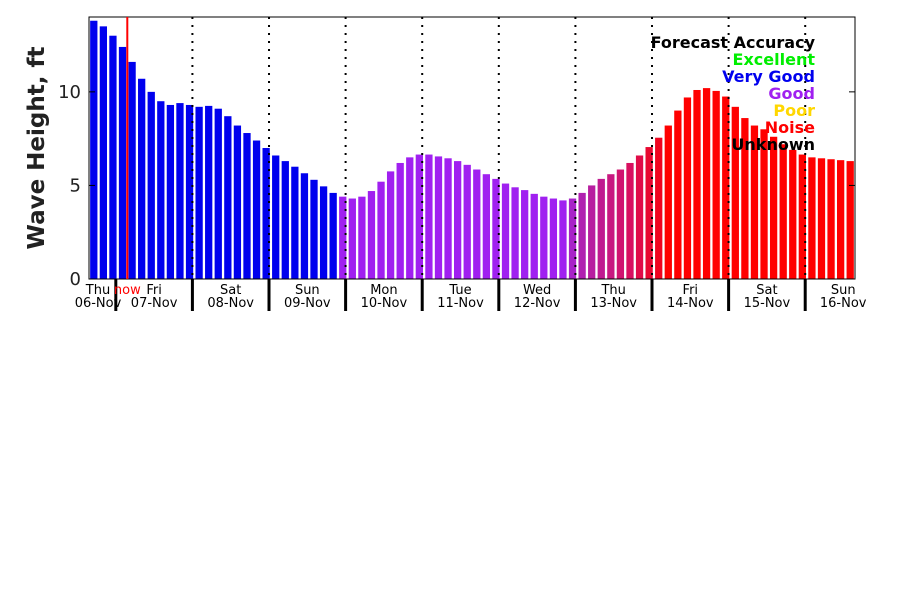 This screenshot has height=600, width=900. Describe the element at coordinates (230, 303) in the screenshot. I see `x-date-label: 08-Nov` at that location.